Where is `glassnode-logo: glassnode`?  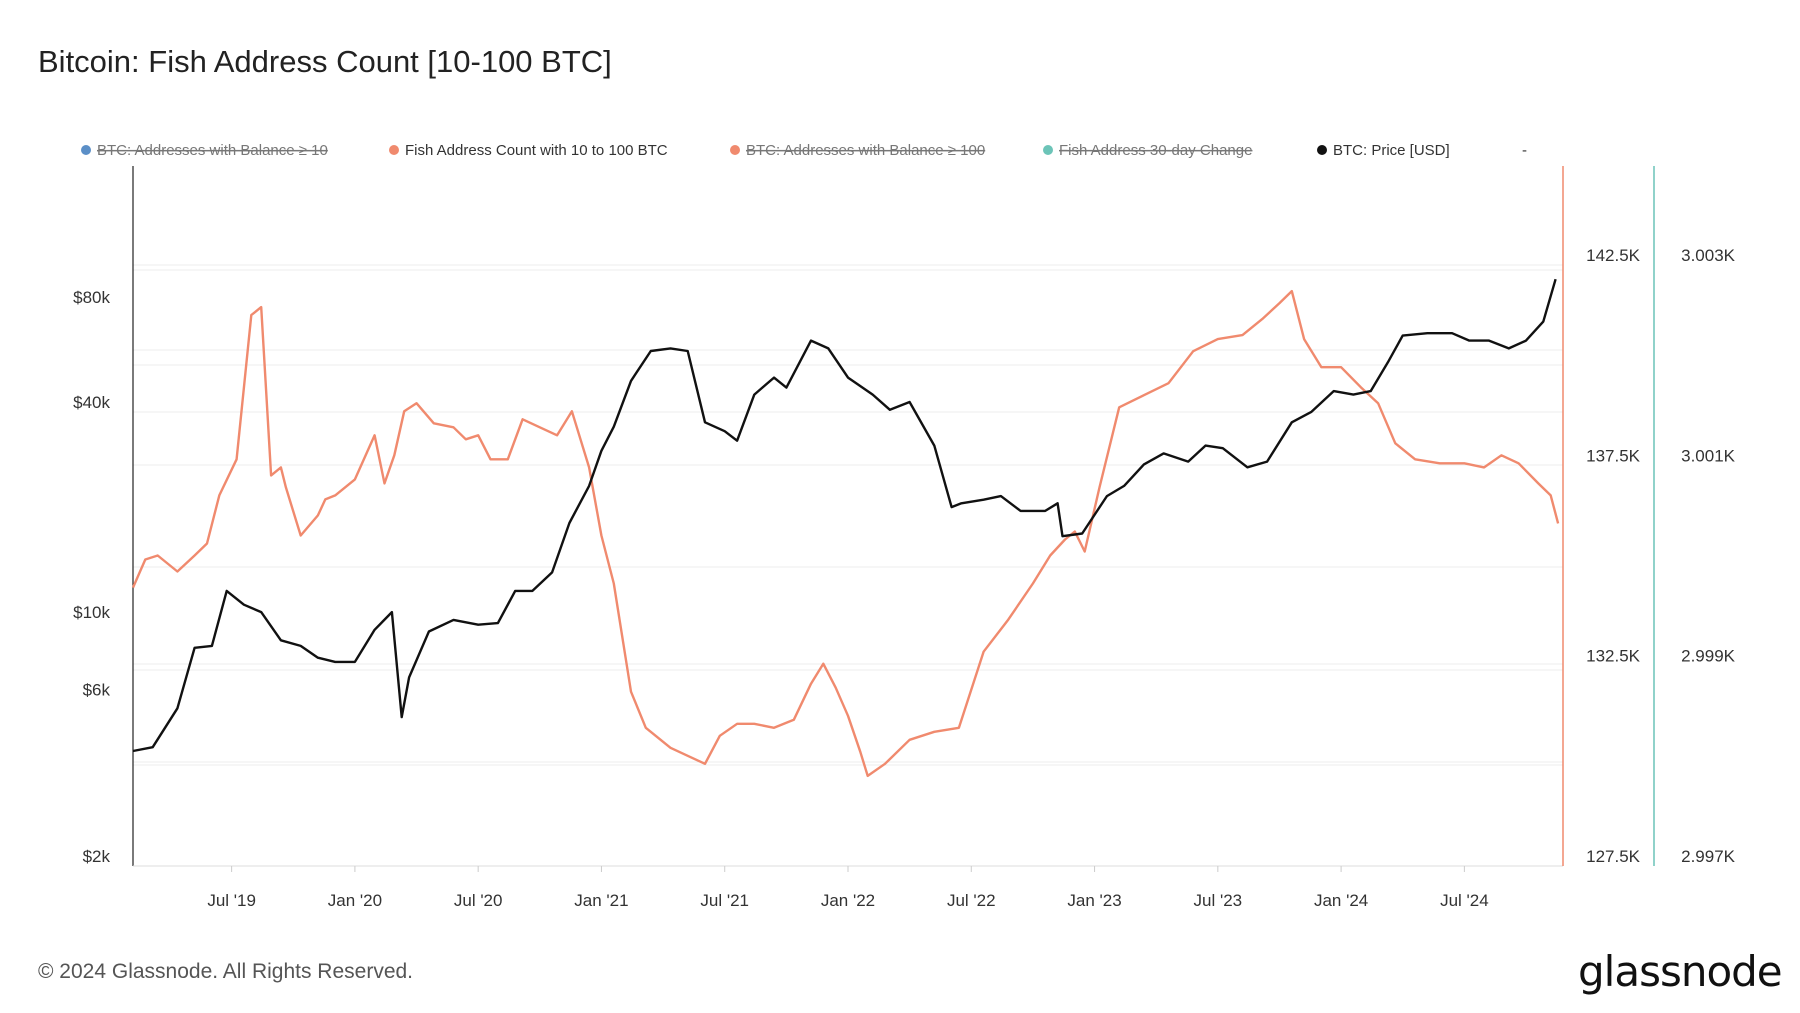 glassnode-logo: glassnode is located at coordinates (1680, 971).